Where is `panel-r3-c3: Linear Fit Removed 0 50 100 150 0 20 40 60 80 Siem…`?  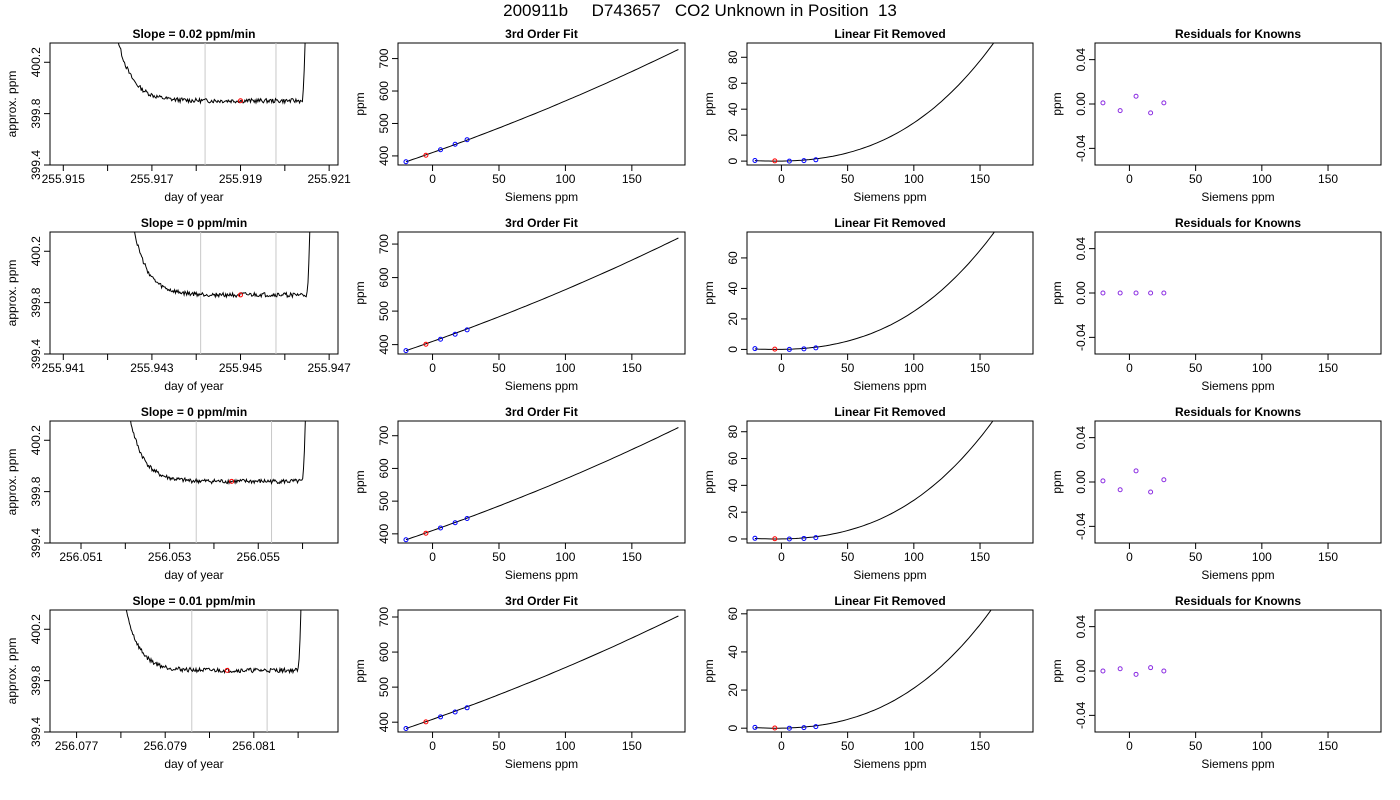 panel-r3-c3: Linear Fit Removed 0 50 100 150 0 20 40 60 80 Siem… is located at coordinates (868, 493).